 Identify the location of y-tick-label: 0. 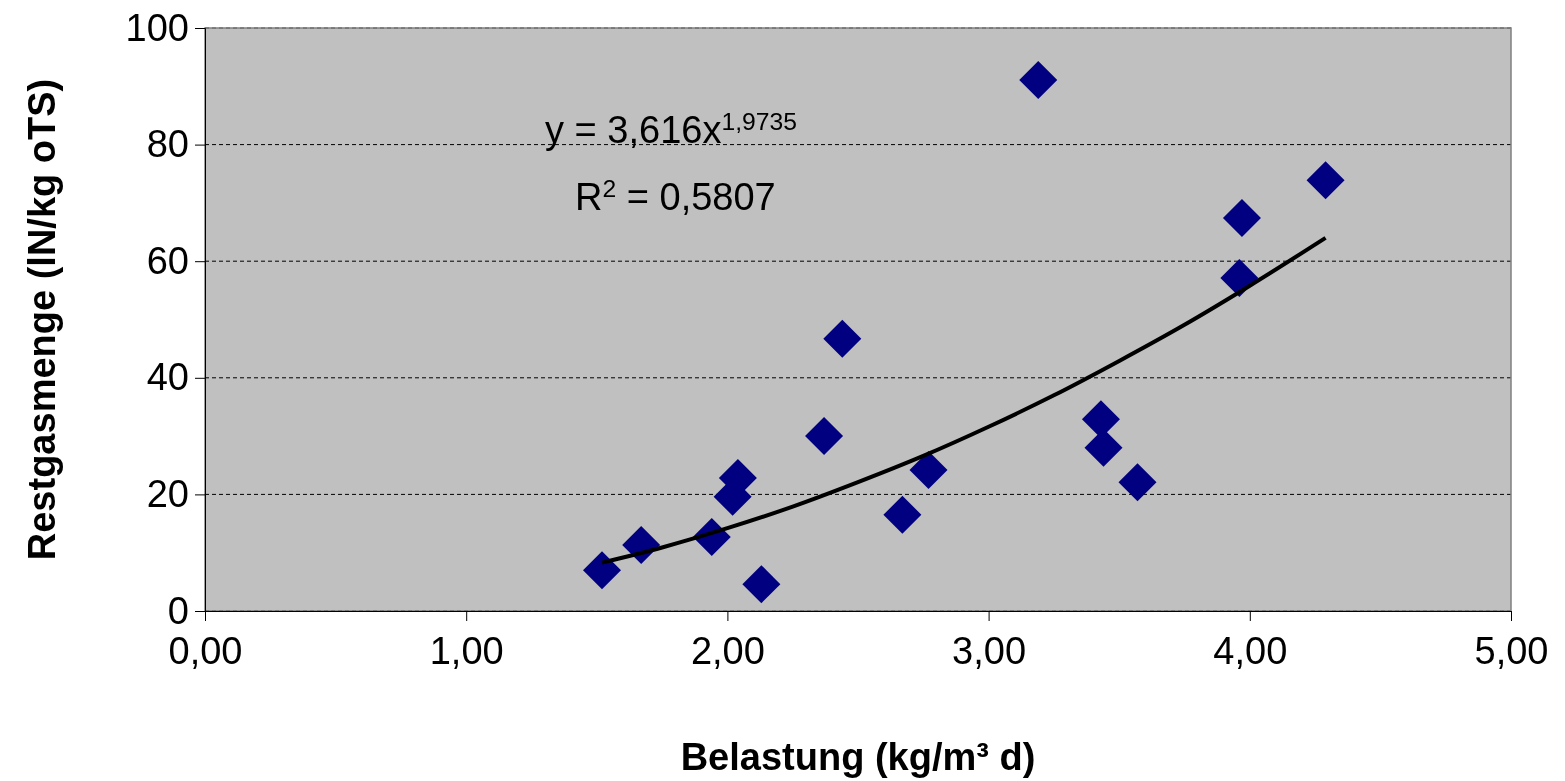
(178, 610).